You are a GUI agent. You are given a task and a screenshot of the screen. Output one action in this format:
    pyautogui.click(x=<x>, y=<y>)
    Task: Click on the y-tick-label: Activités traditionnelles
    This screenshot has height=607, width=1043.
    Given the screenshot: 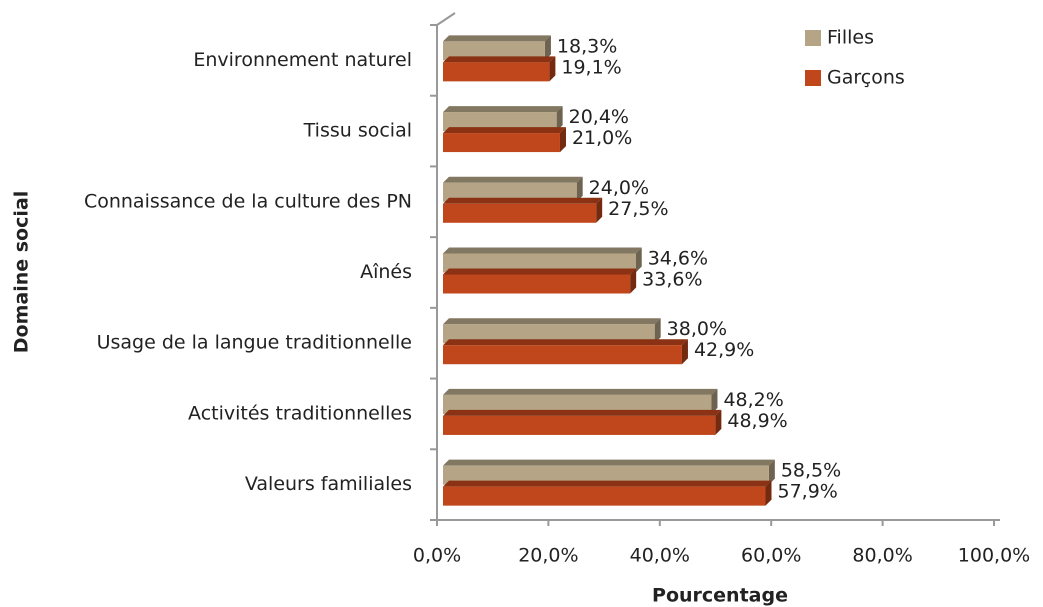 What is the action you would take?
    pyautogui.click(x=300, y=413)
    